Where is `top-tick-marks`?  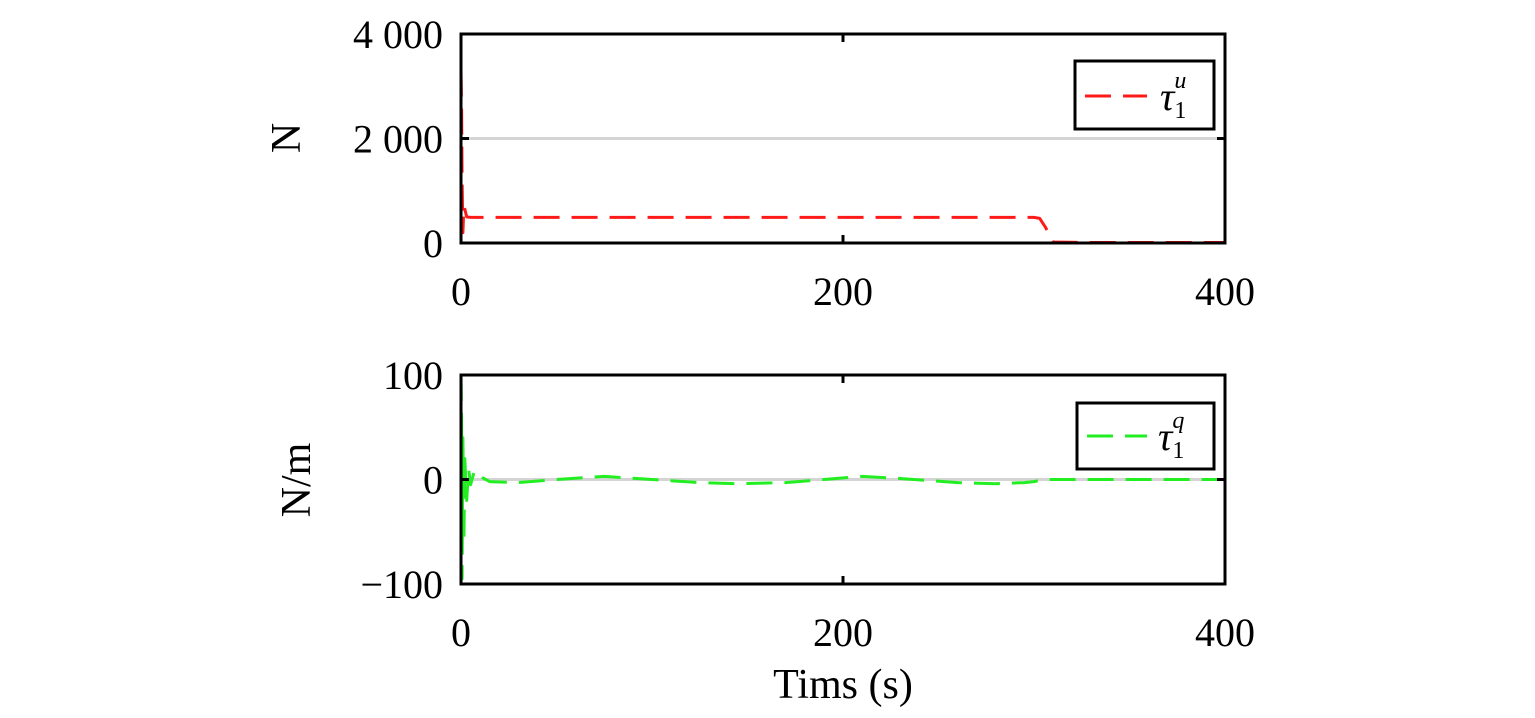 top-tick-marks is located at coordinates (843, 138).